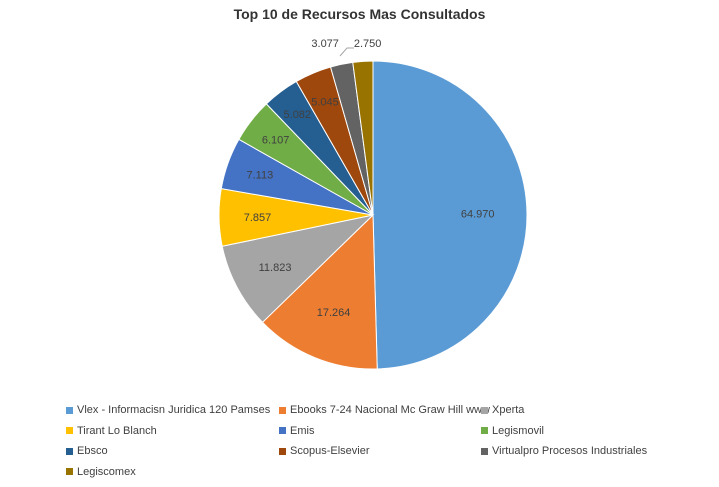 This screenshot has height=487, width=719. I want to click on legend-item: Xperta, so click(502, 410).